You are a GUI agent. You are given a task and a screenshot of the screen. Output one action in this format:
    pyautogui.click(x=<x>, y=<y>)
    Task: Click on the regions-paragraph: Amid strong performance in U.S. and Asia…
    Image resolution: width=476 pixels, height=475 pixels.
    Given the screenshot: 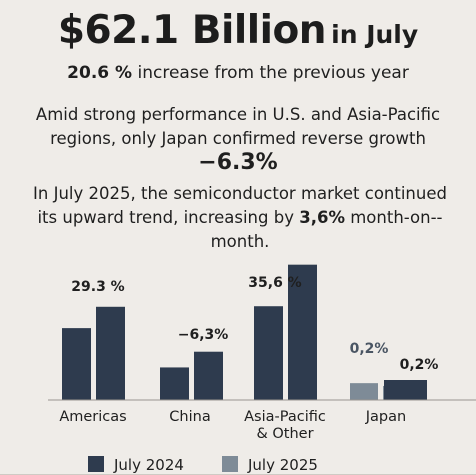 What is the action you would take?
    pyautogui.click(x=238, y=126)
    